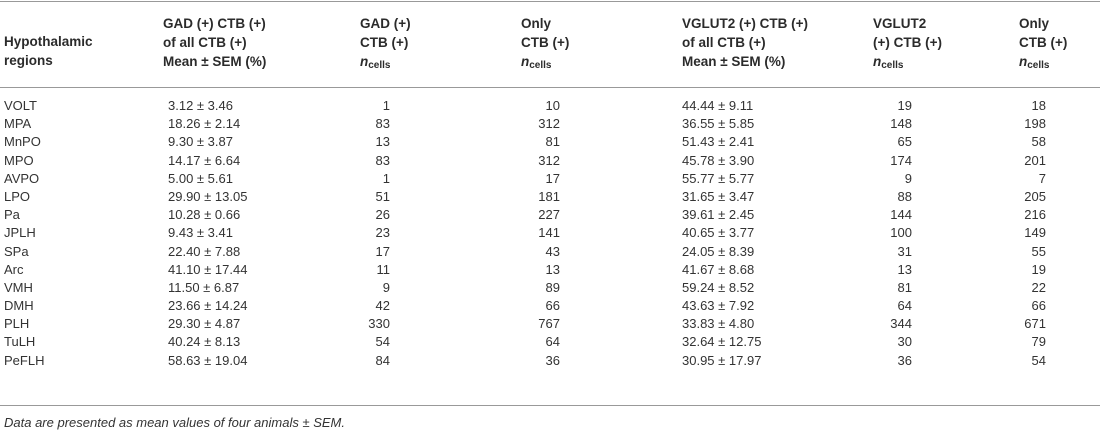 The width and height of the screenshot is (1100, 437). I want to click on value-cell: 10, so click(552, 105).